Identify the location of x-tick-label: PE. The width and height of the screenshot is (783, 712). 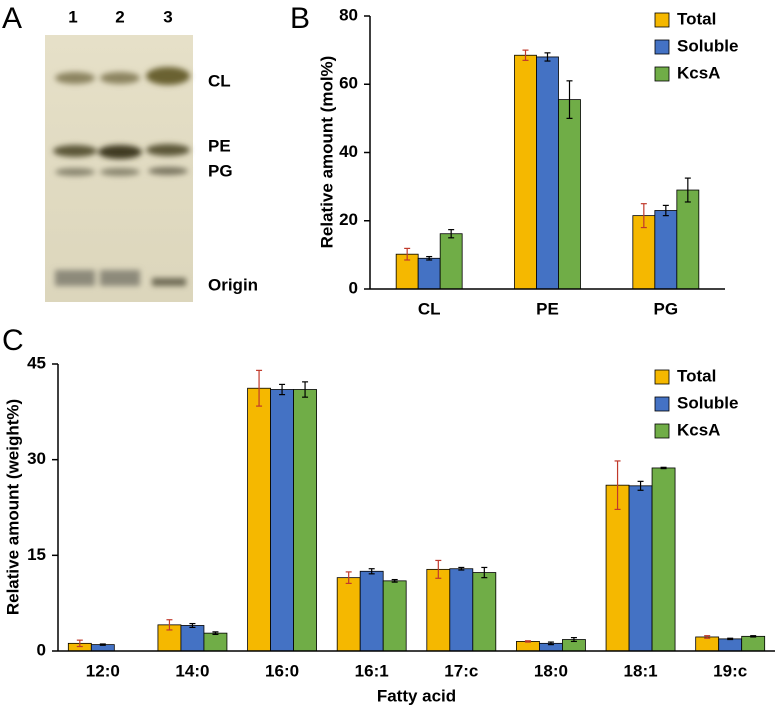
(547, 308).